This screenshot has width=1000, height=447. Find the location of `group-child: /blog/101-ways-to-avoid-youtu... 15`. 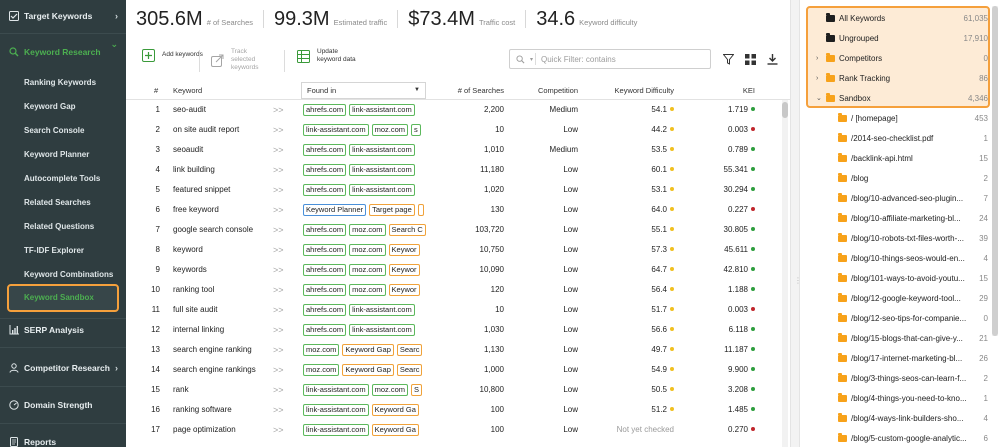

group-child: /blog/101-ways-to-avoid-youtu... 15 is located at coordinates (895, 279).